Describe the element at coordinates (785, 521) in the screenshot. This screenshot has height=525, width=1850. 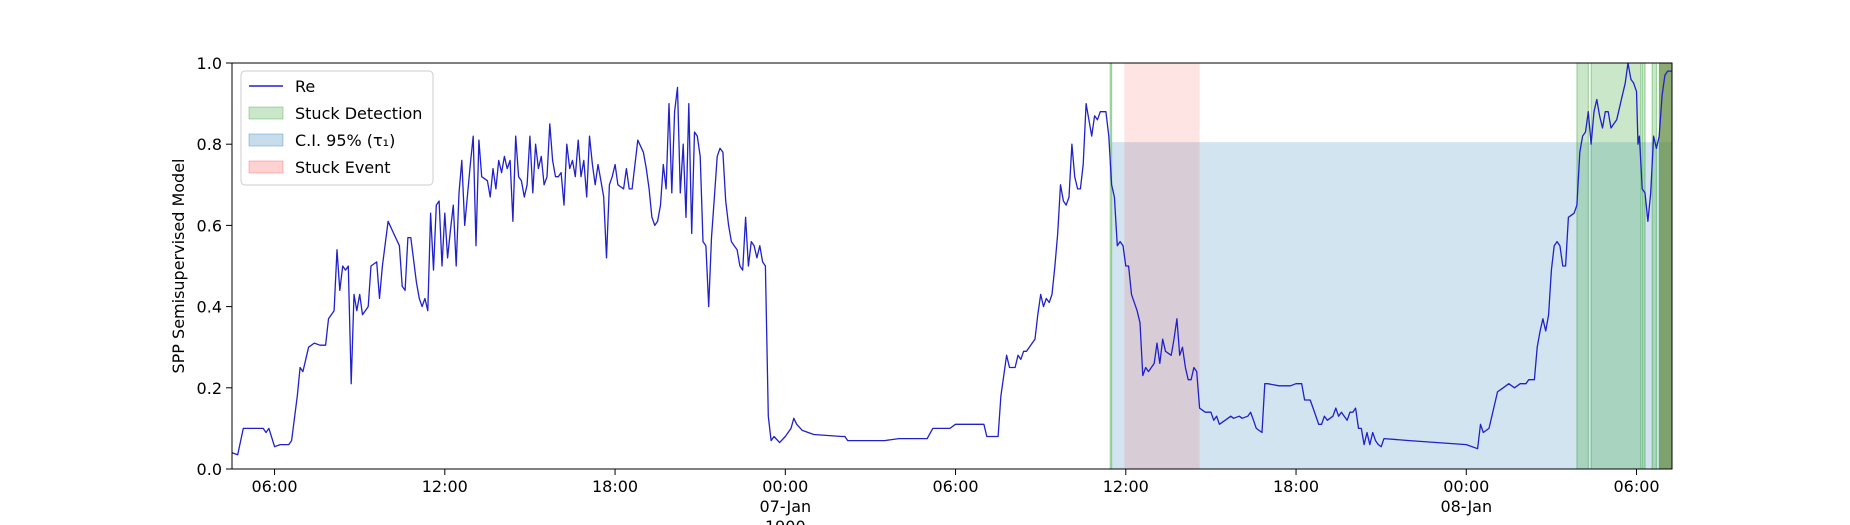
I see `x-tick-year-label: 1900` at that location.